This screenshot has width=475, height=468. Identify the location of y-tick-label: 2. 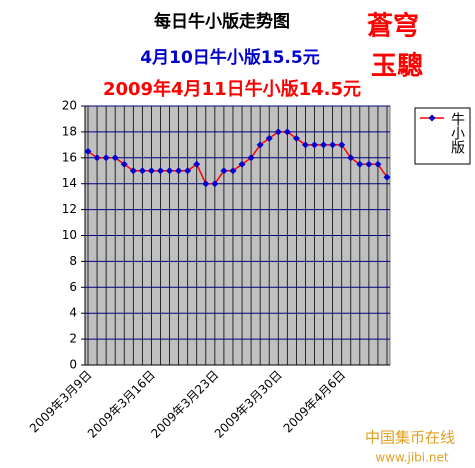
(73, 339).